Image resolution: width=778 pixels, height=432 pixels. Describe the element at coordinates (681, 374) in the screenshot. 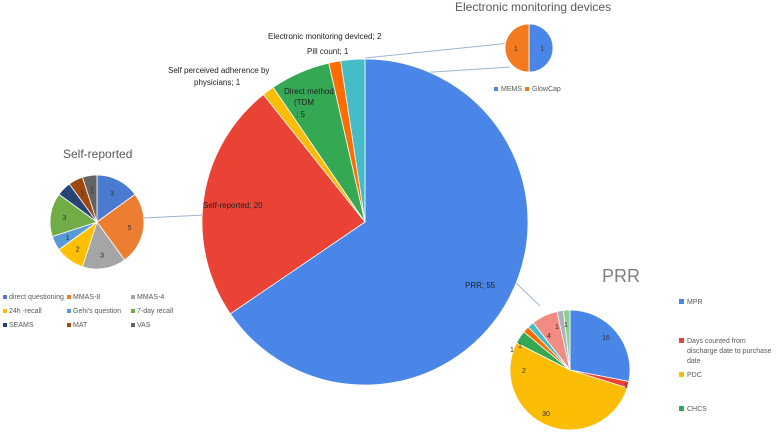

I see `legend-swatch-pdc` at that location.